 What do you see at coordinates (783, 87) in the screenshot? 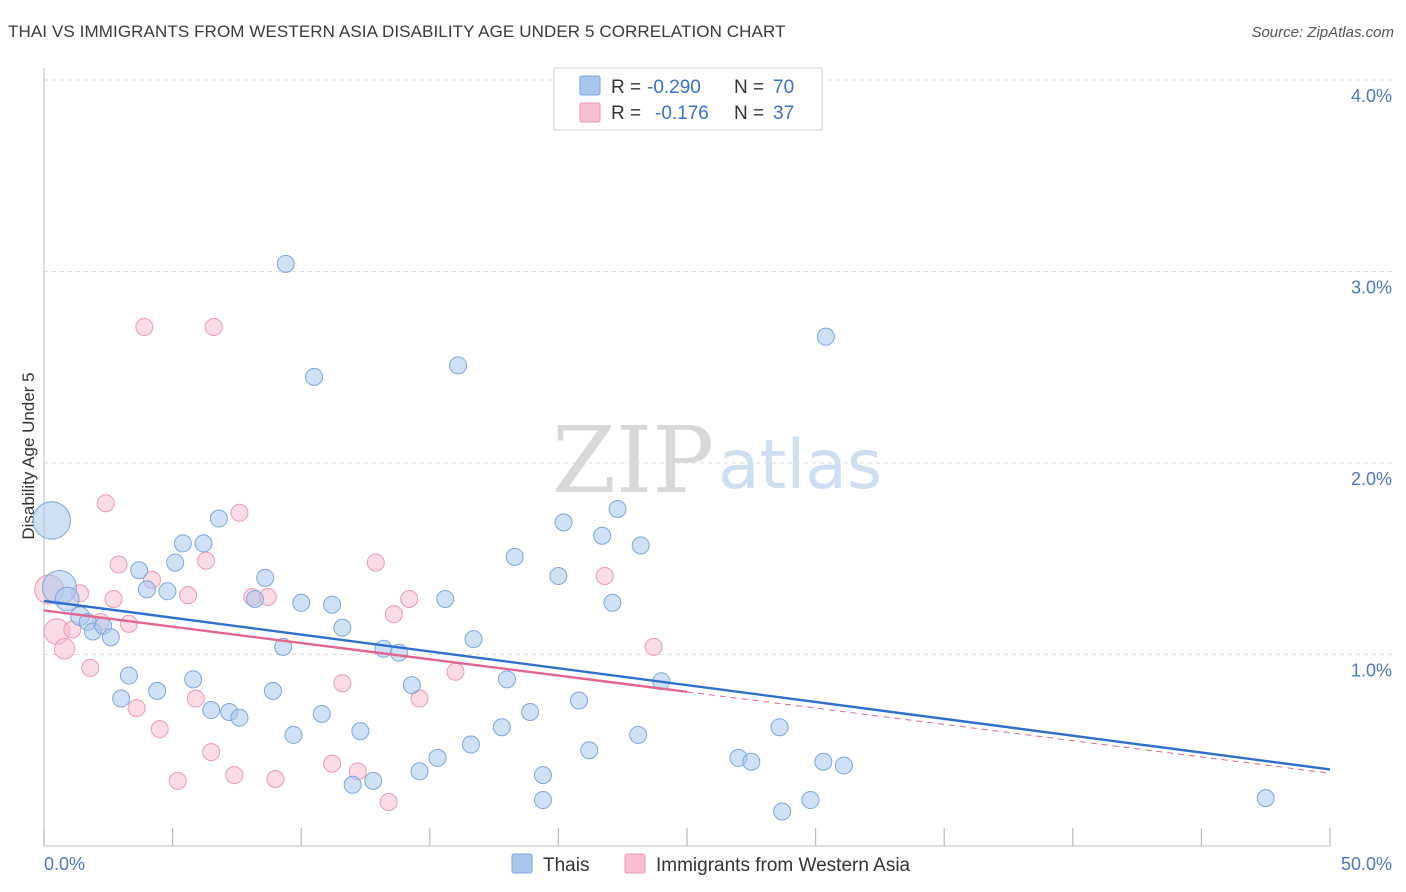
I see `legend-n-value-1: 70` at bounding box center [783, 87].